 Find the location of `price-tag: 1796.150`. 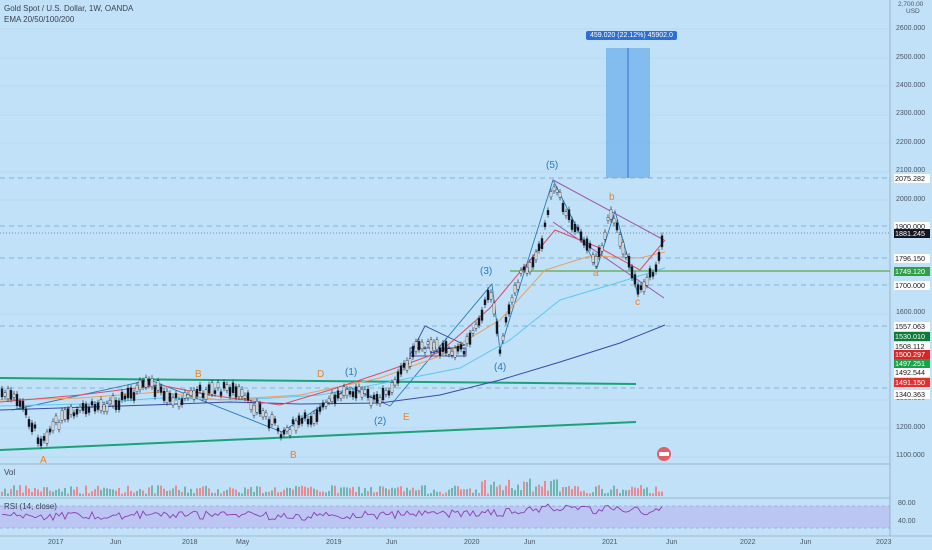

price-tag: 1796.150 is located at coordinates (912, 258).